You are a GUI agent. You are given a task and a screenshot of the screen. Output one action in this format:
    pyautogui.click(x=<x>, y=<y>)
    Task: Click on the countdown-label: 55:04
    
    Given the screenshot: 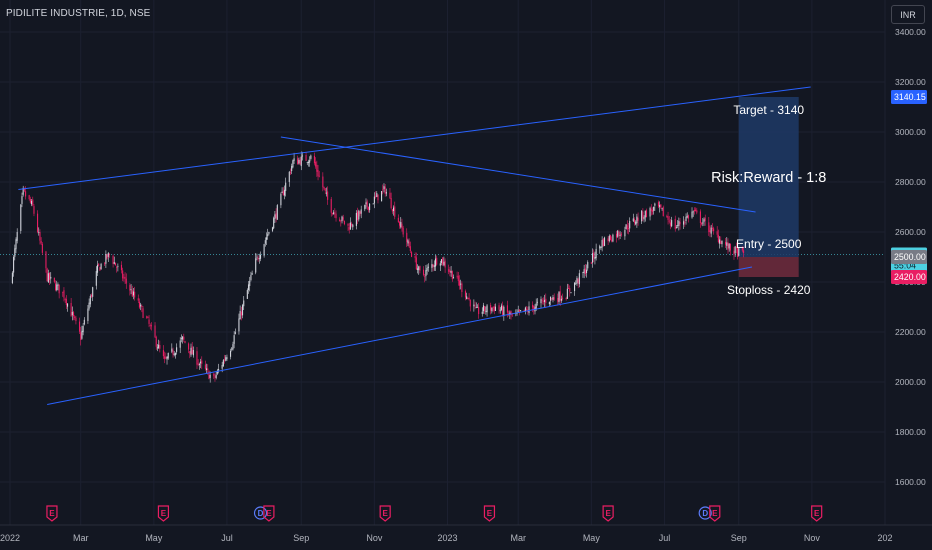 What is the action you would take?
    pyautogui.click(x=905, y=266)
    